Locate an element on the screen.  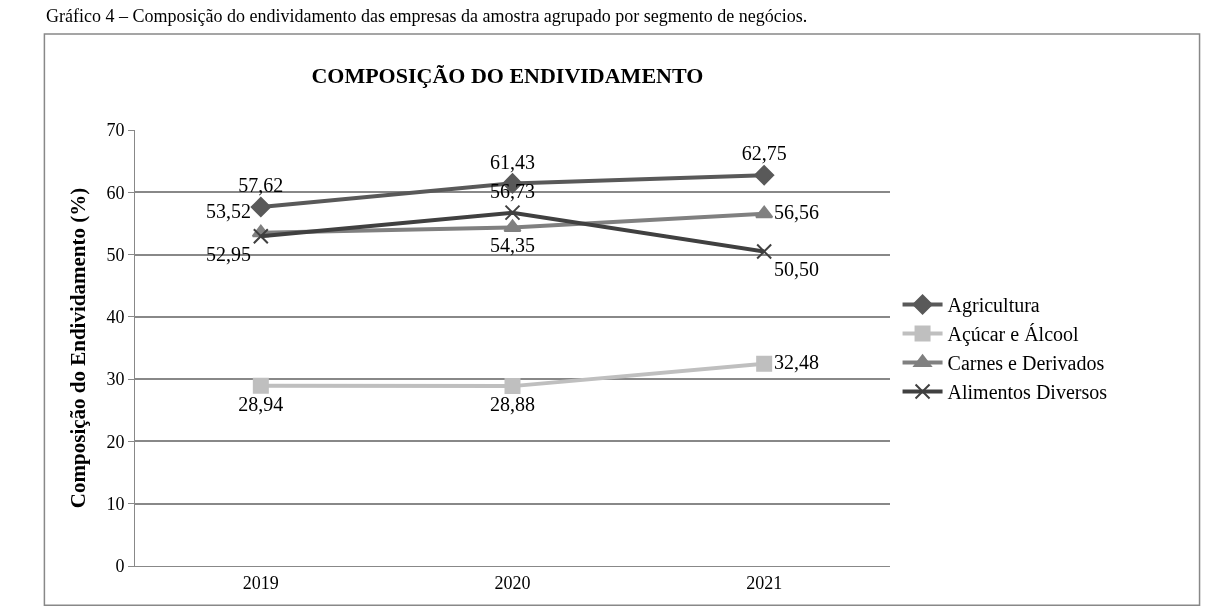
text: Gráfico 4 – Composição do endividamento das empresas da amostra agrupado por segmento de negócios. is located at coordinates (427, 16).